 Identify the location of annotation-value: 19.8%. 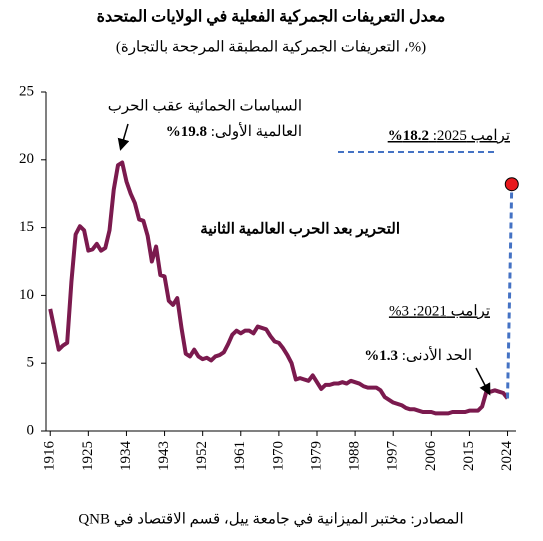
(186, 132).